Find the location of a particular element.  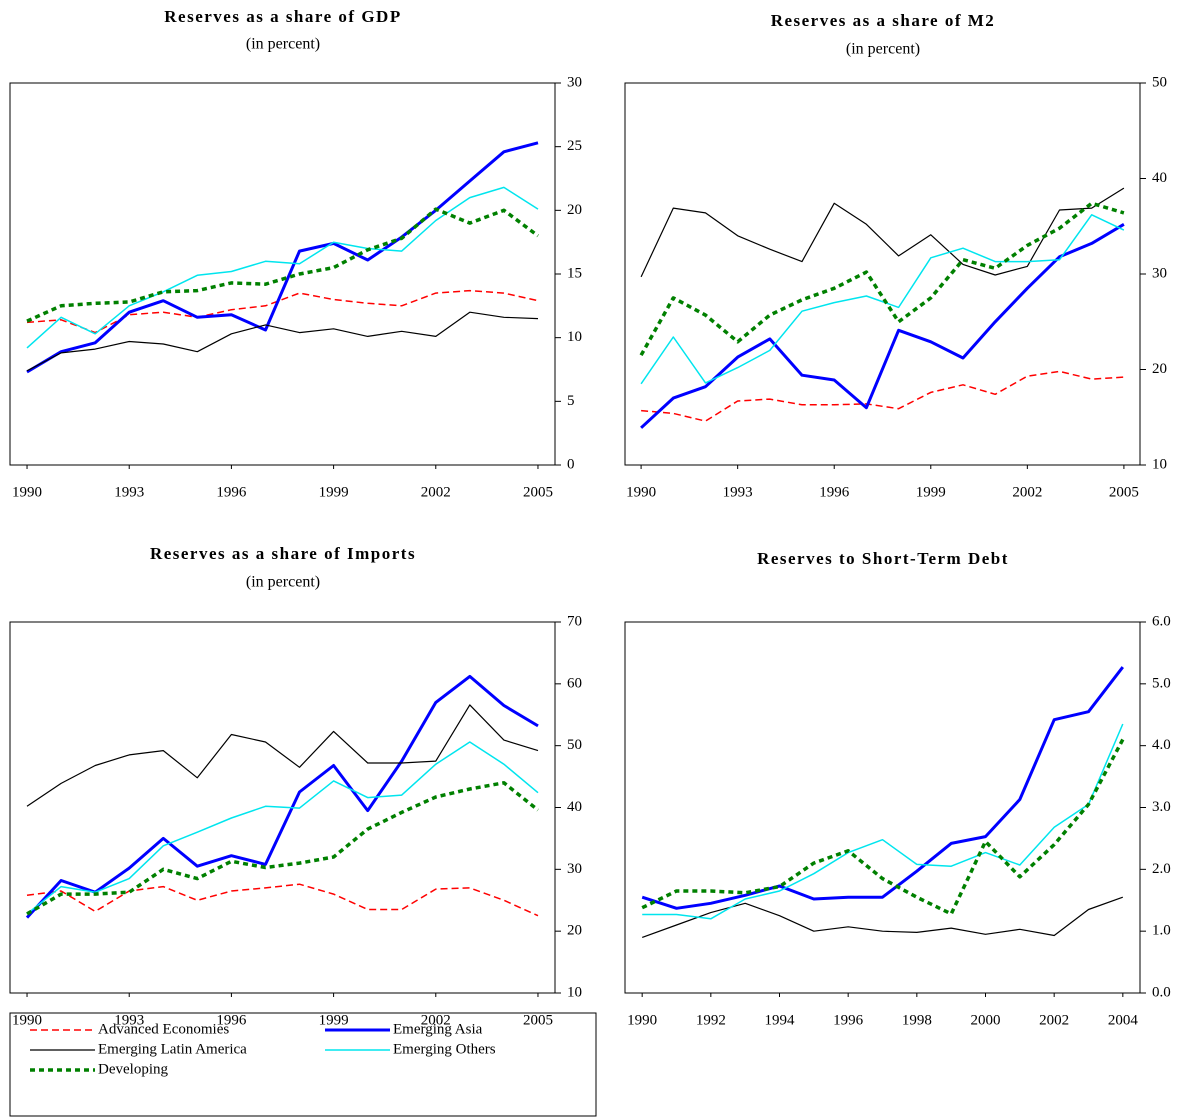

legend-label: Emerging Others is located at coordinates (444, 1049).